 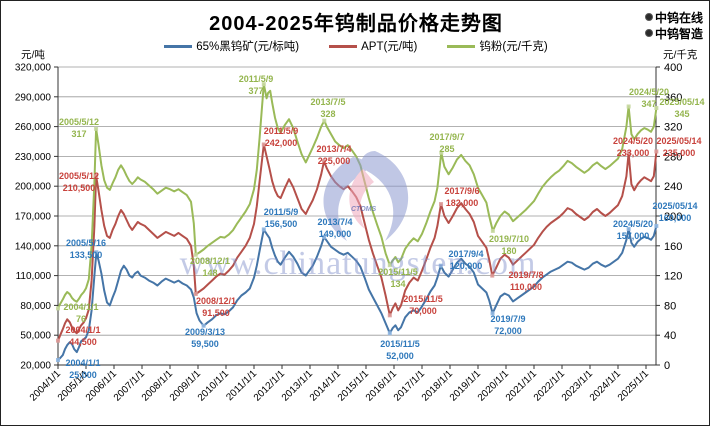 I want to click on x-axis-tick-label: 2025/1/1, so click(x=634, y=386).